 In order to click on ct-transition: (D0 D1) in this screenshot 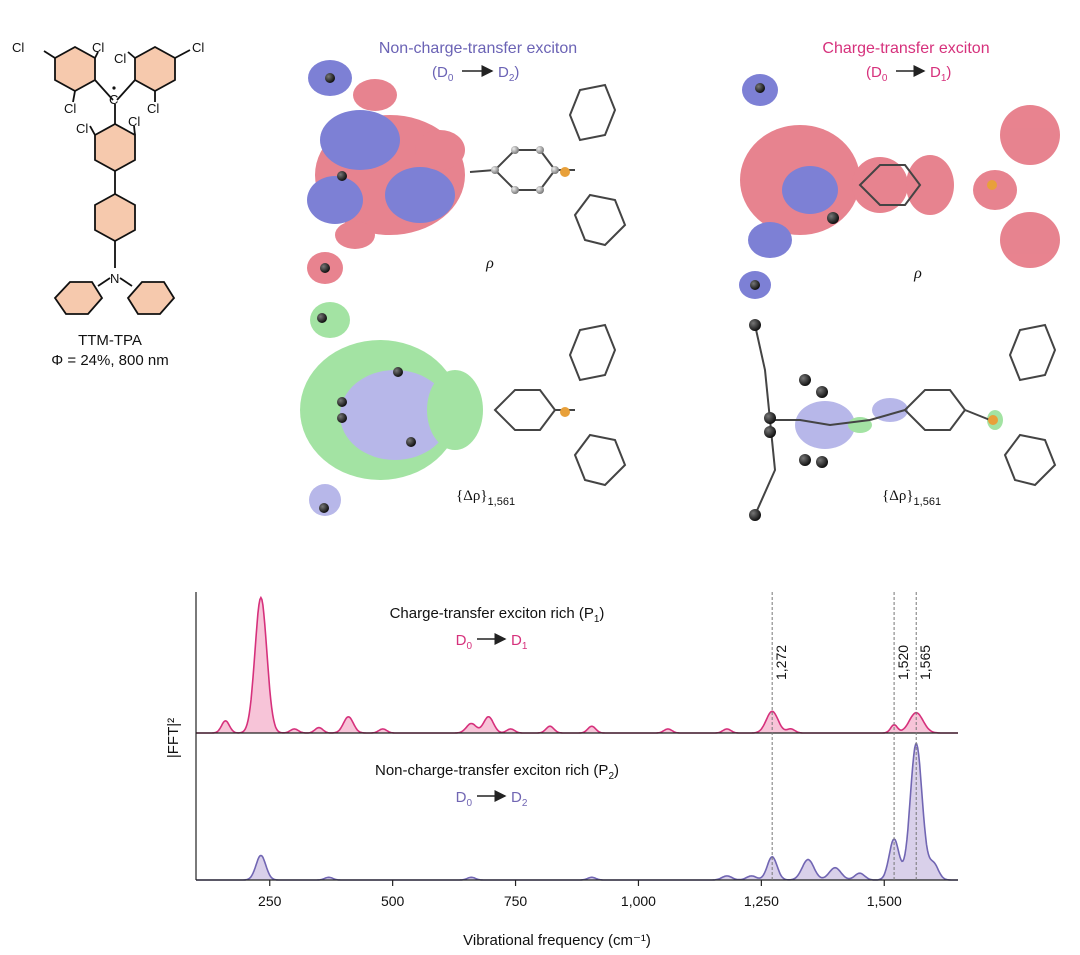, I will do `click(908, 74)`.